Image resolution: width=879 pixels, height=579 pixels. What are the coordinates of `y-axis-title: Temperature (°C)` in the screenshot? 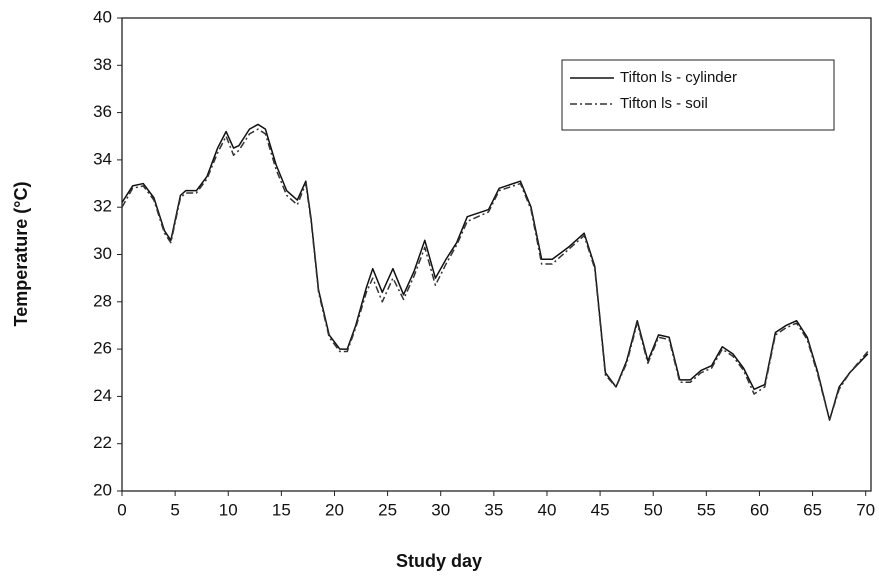 It's located at (21, 254).